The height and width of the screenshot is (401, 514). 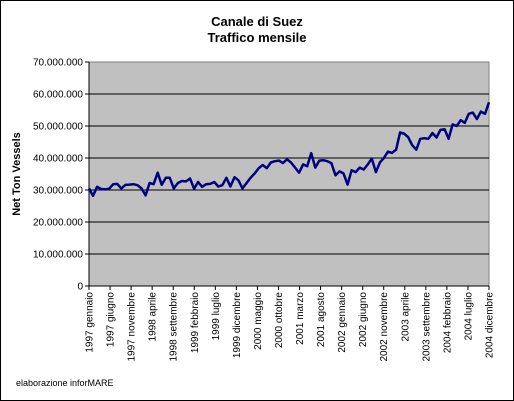 What do you see at coordinates (58, 127) in the screenshot?
I see `y-tick-label: 50.000.000` at bounding box center [58, 127].